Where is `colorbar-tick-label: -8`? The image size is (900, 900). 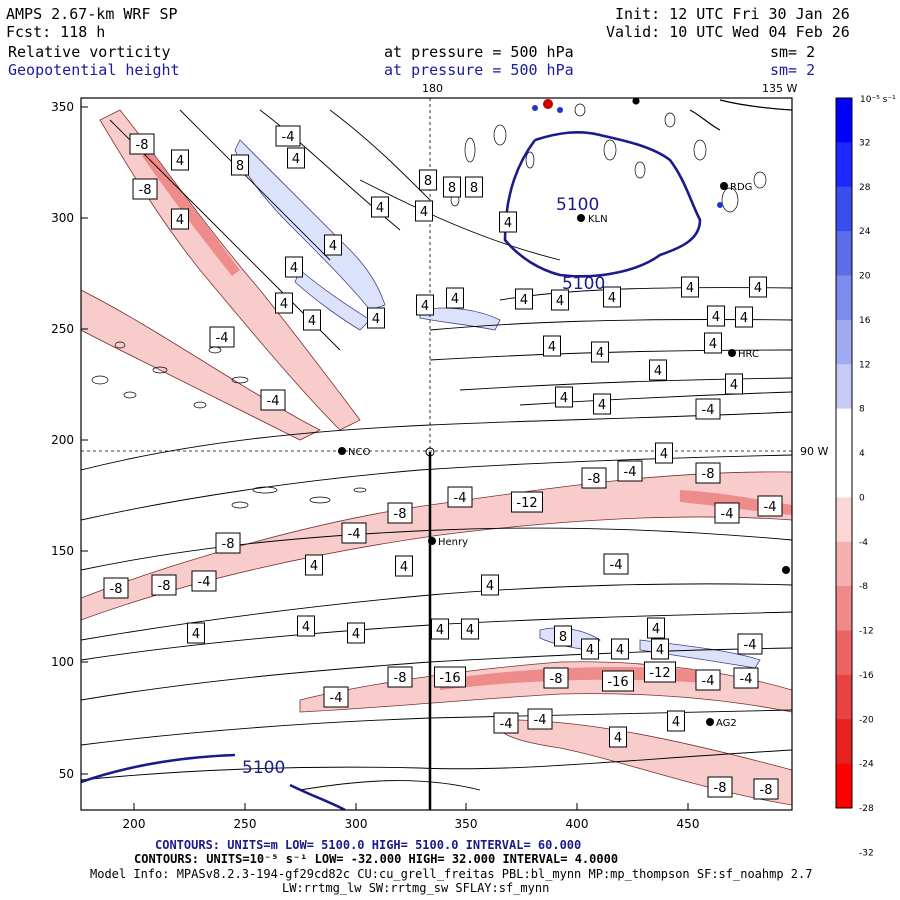 colorbar-tick-label: -8 is located at coordinates (863, 587).